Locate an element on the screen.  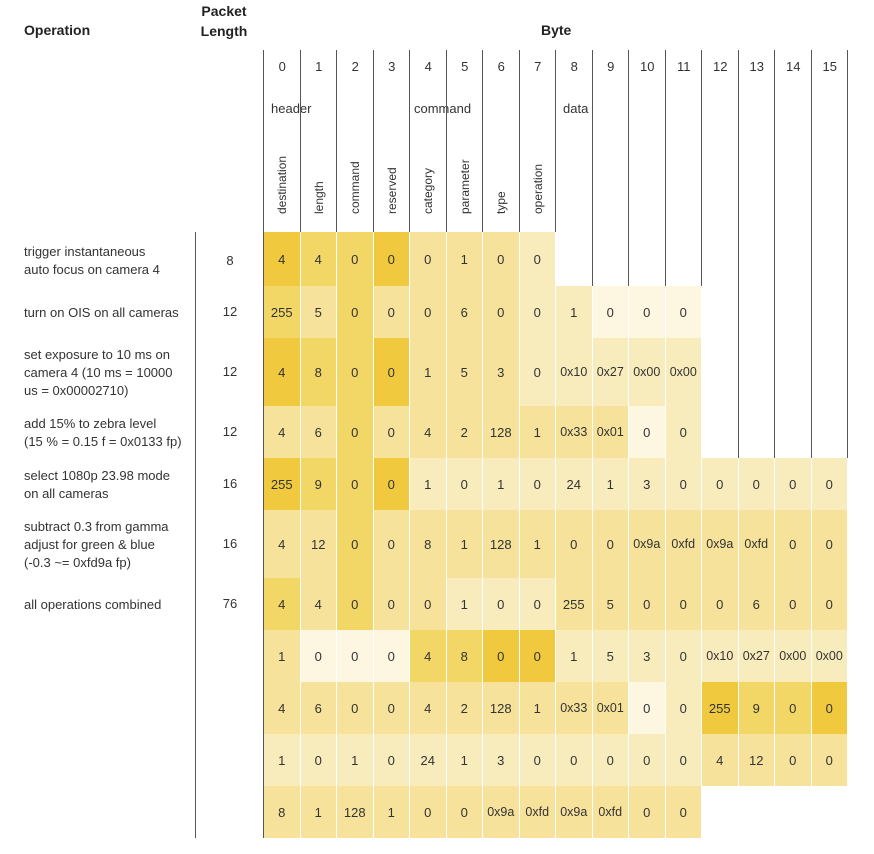
byte-cell: 128 is located at coordinates (501, 708).